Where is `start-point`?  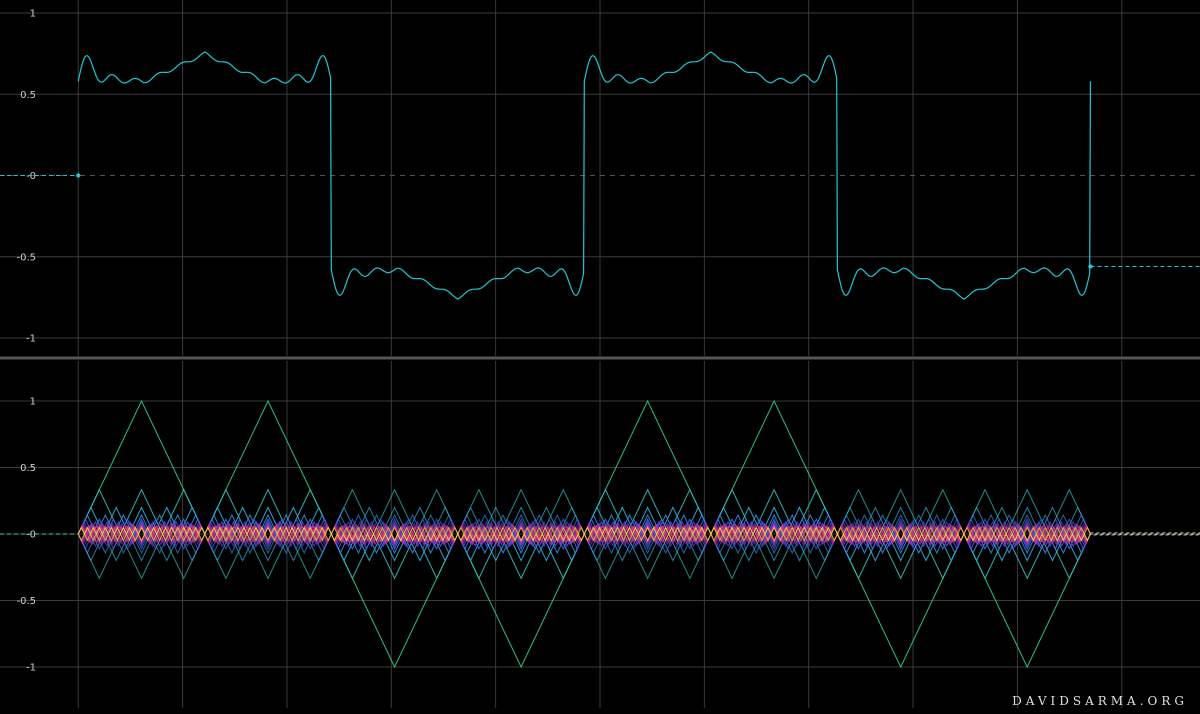
start-point is located at coordinates (78, 175).